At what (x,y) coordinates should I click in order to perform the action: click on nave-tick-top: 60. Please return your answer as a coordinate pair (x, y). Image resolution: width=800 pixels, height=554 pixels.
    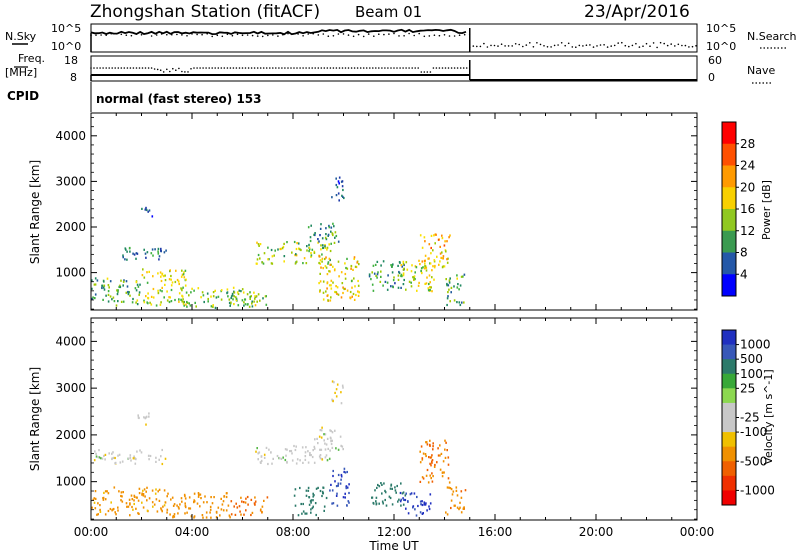
    Looking at the image, I should click on (715, 60).